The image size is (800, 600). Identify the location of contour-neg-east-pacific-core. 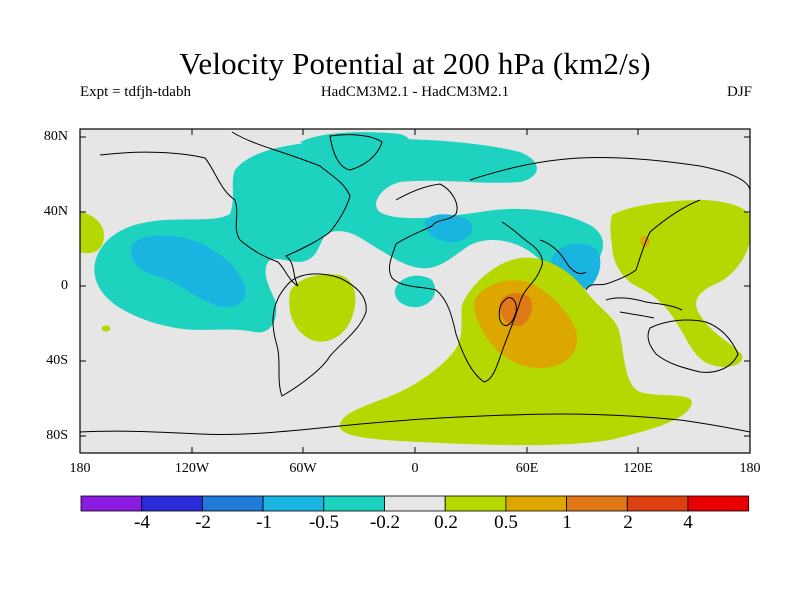
(188, 271).